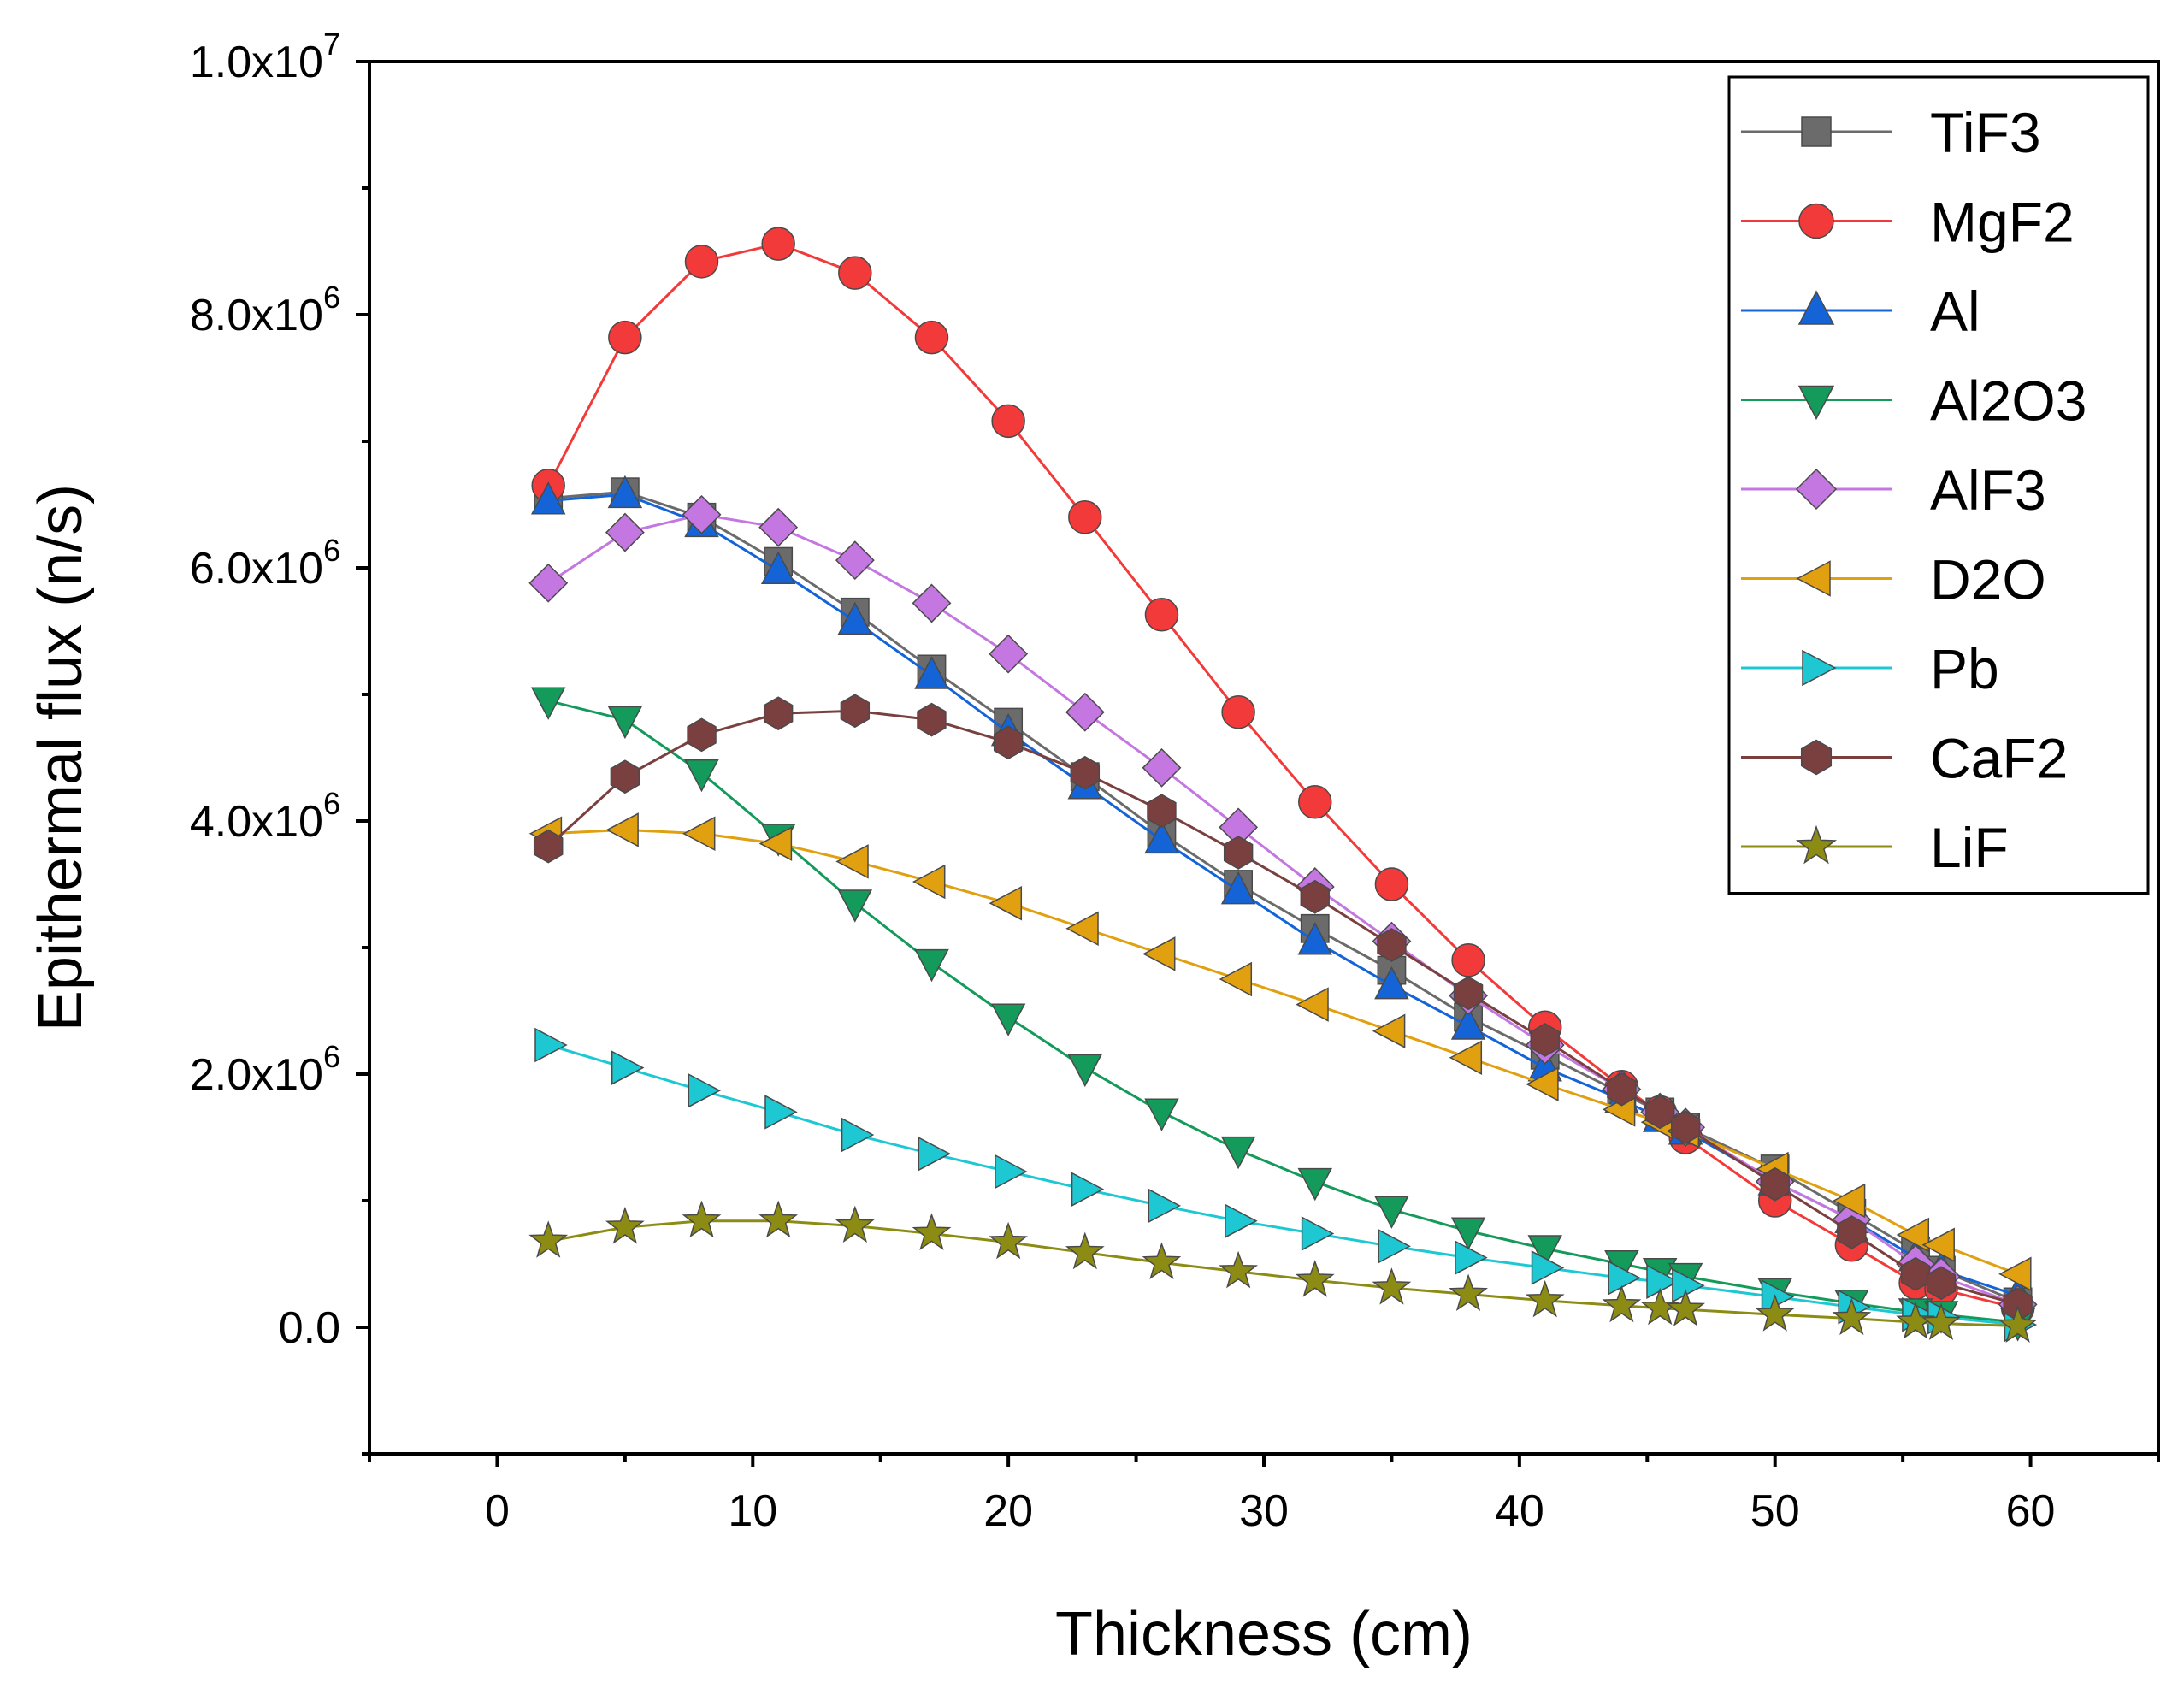 Image resolution: width=2184 pixels, height=1683 pixels. I want to click on legend-label-al: Al, so click(1955, 311).